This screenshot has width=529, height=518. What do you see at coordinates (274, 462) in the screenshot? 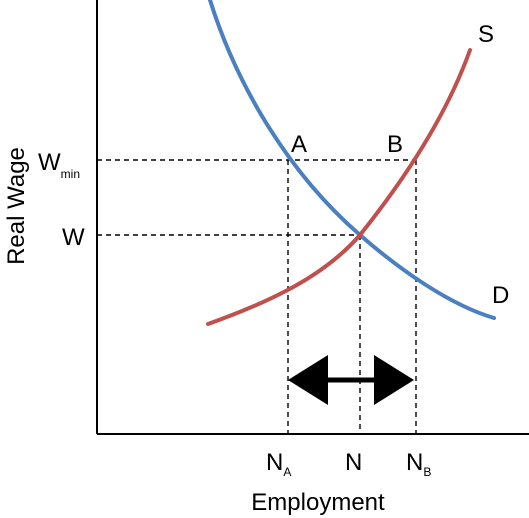
I see `na-main: N` at bounding box center [274, 462].